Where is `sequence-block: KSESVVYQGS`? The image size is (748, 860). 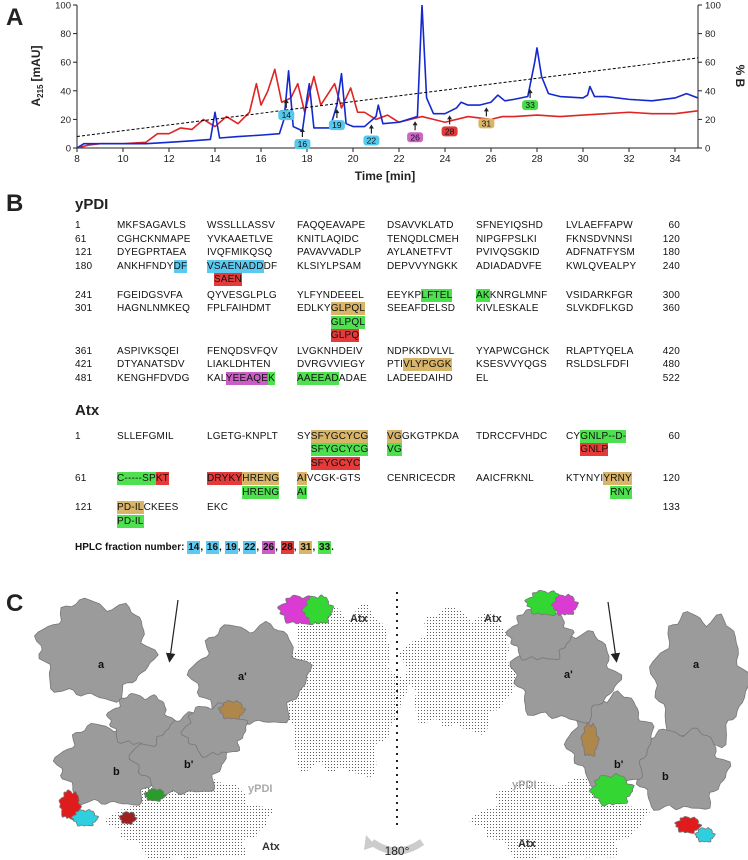 sequence-block: KSESVVYQGS is located at coordinates (511, 365).